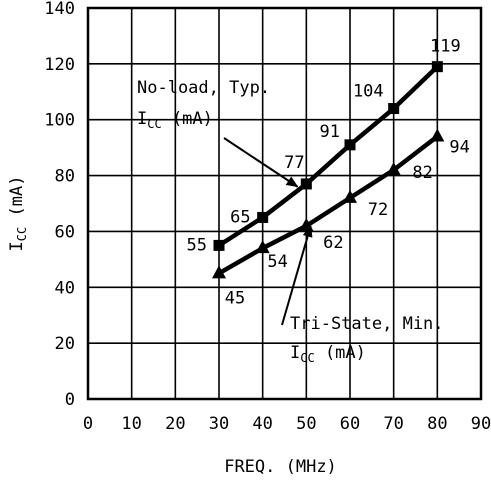  I want to click on annotation-2-arrow, so click(297, 275).